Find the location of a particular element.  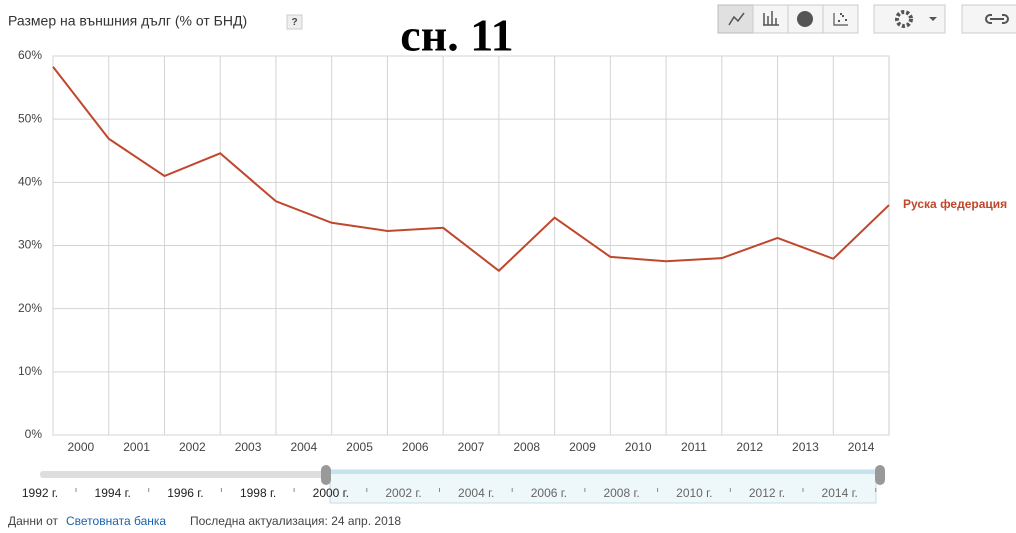

timeline-label: 1992 г. is located at coordinates (40, 493).